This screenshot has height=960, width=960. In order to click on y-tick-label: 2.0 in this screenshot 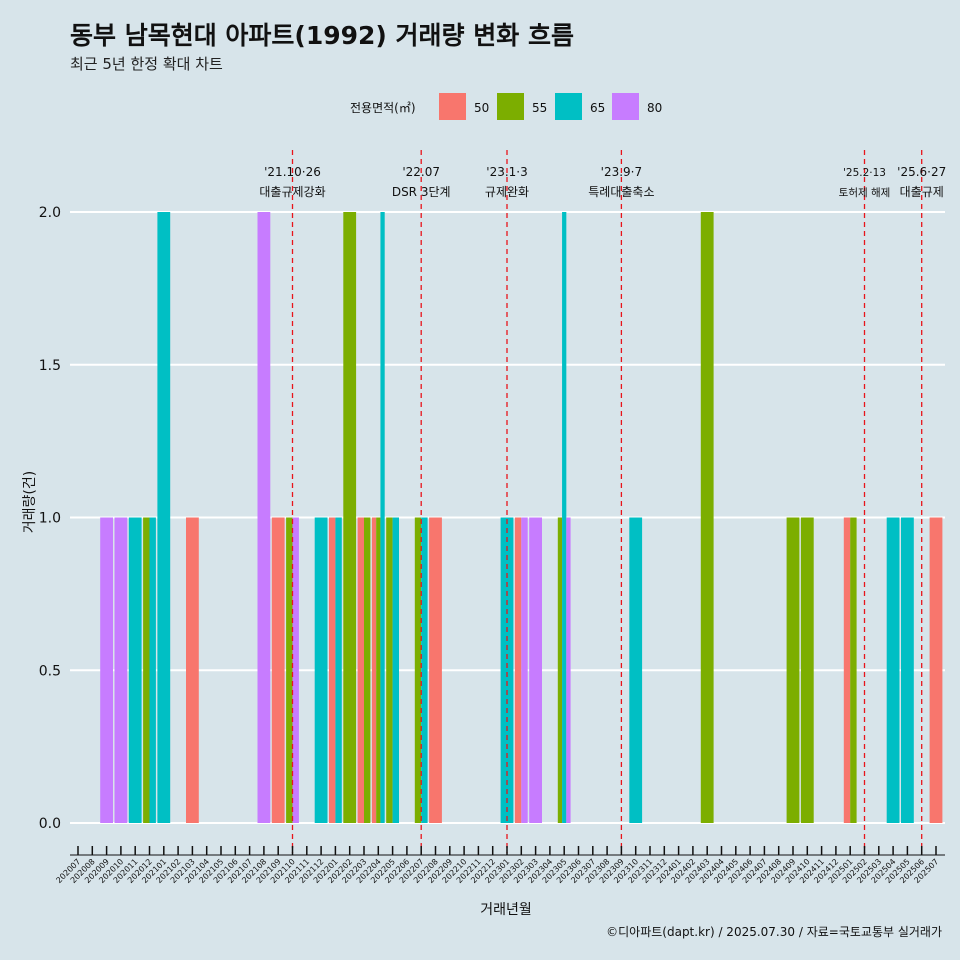, I will do `click(50, 213)`.